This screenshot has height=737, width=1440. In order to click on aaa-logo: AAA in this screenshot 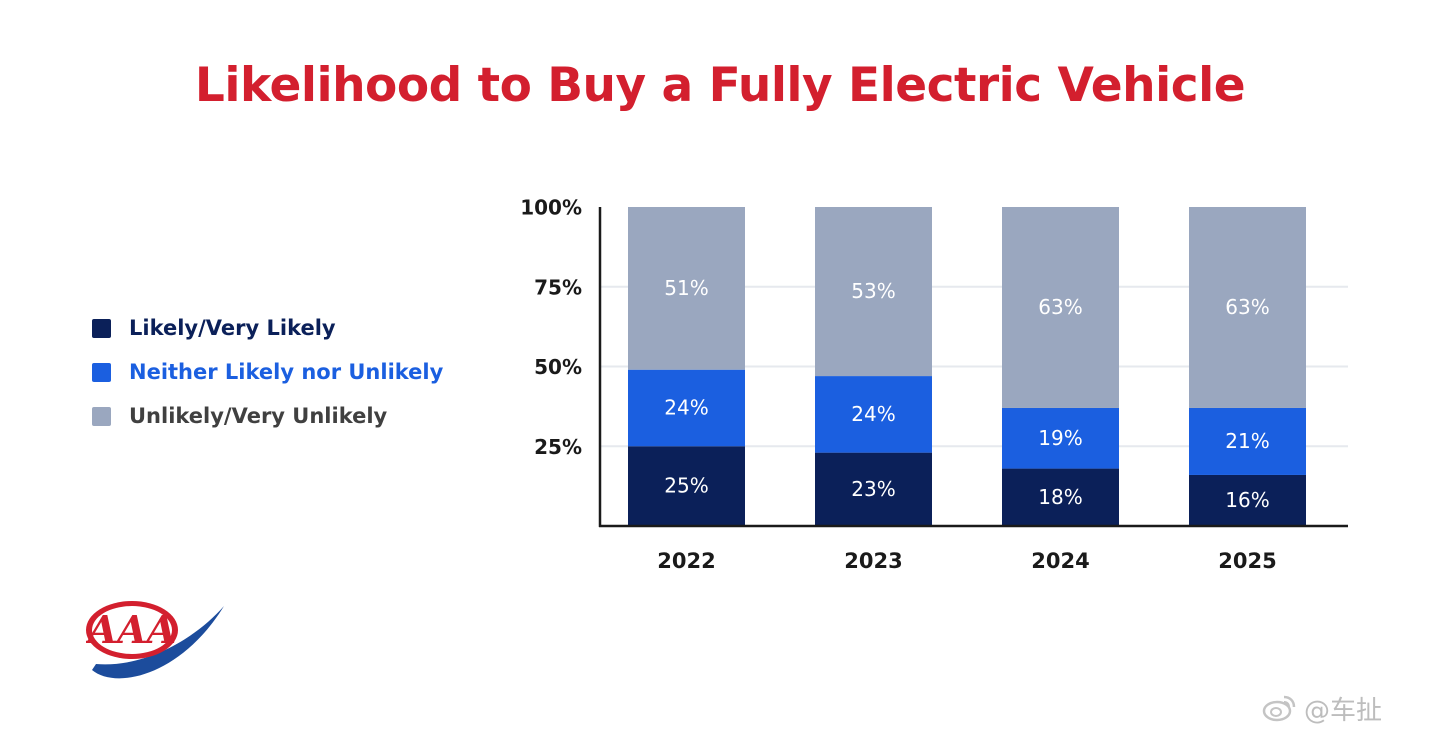, I will do `click(155, 640)`.